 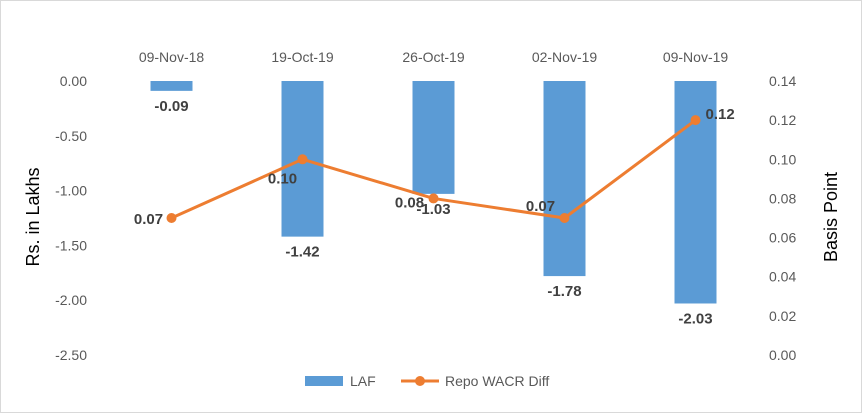 What do you see at coordinates (782, 277) in the screenshot?
I see `right-tick-label: 0.04` at bounding box center [782, 277].